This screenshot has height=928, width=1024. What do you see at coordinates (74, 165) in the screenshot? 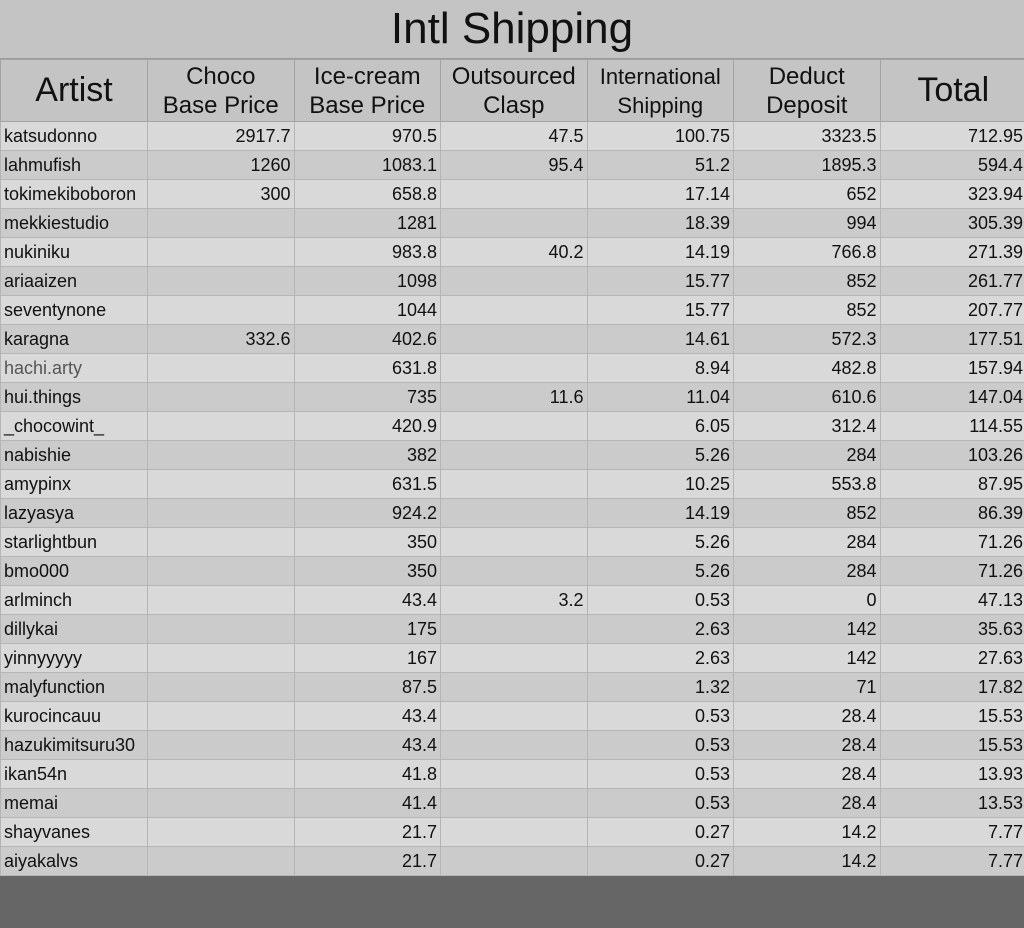
I see `cell-artist: lahmufish` at bounding box center [74, 165].